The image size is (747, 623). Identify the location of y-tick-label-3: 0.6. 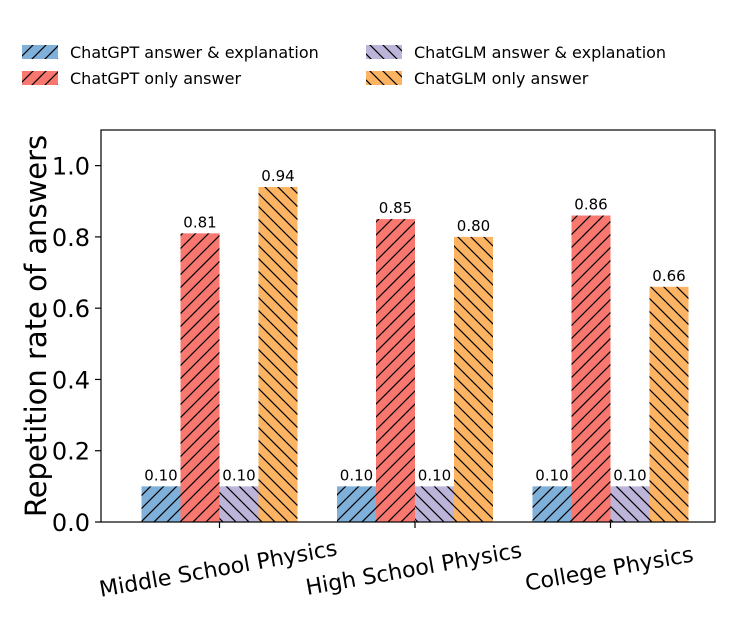
(71, 309).